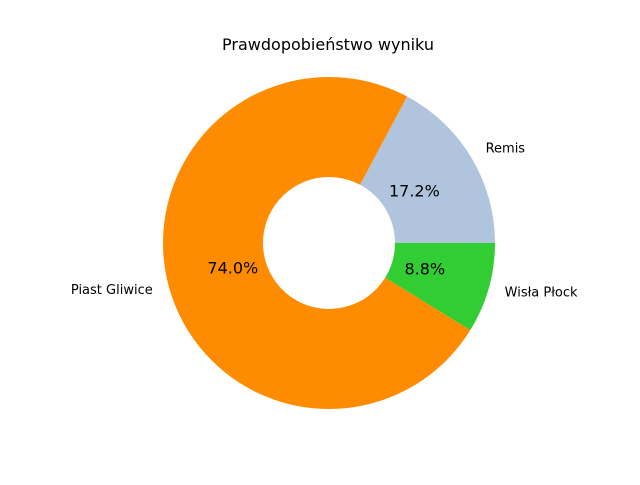  What do you see at coordinates (328, 44) in the screenshot?
I see `chart-title: Prawdopobieństwo wyniku` at bounding box center [328, 44].